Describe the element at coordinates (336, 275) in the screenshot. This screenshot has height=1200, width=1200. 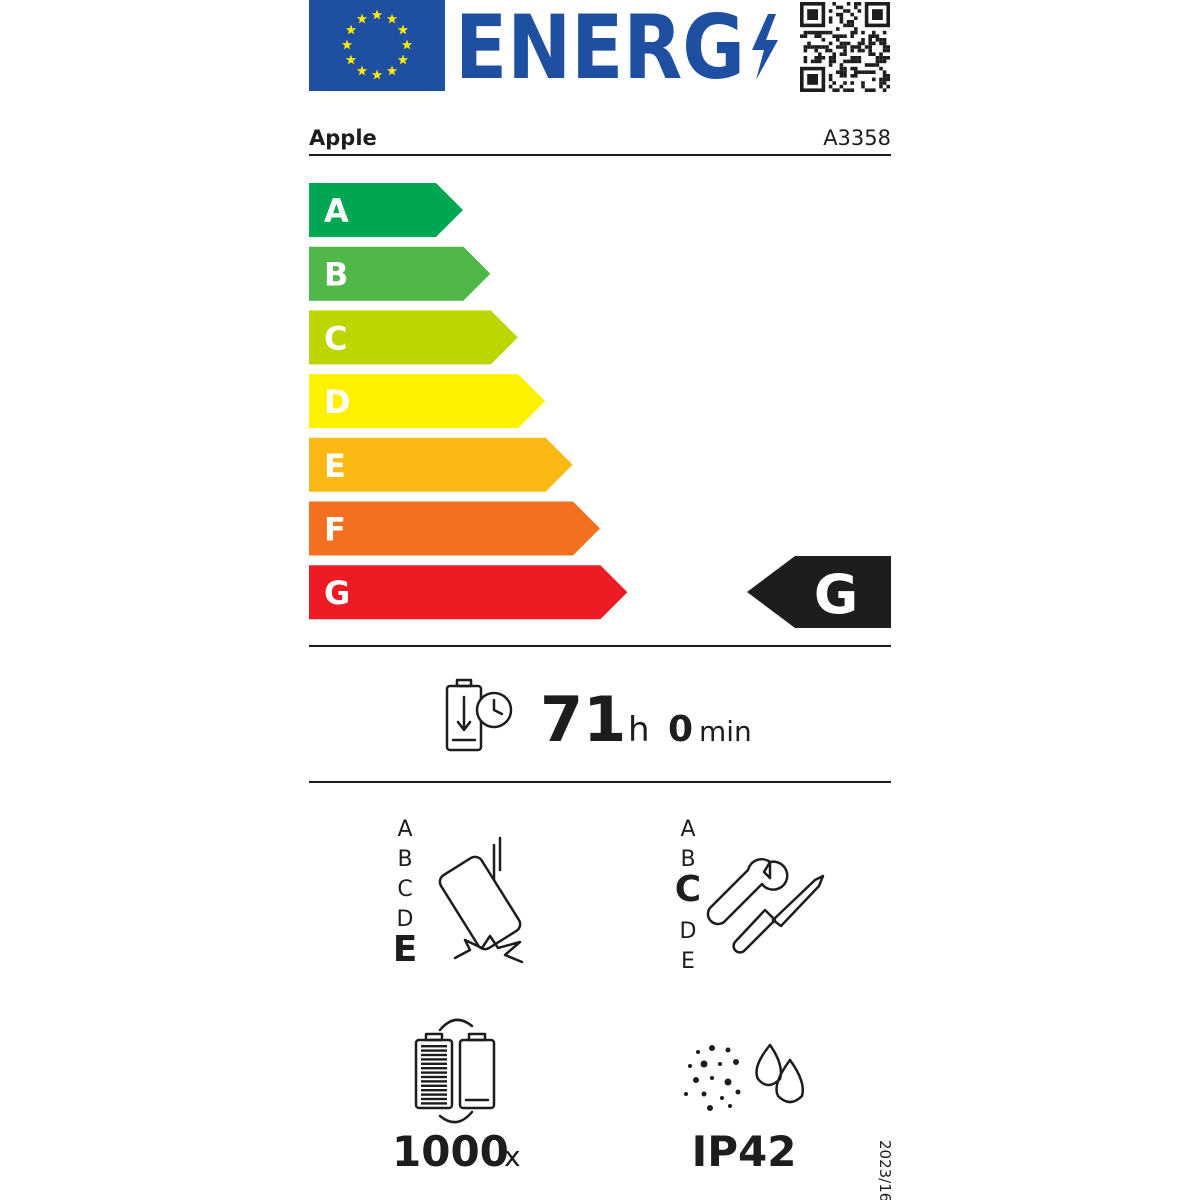
I see `class-letter: B` at that location.